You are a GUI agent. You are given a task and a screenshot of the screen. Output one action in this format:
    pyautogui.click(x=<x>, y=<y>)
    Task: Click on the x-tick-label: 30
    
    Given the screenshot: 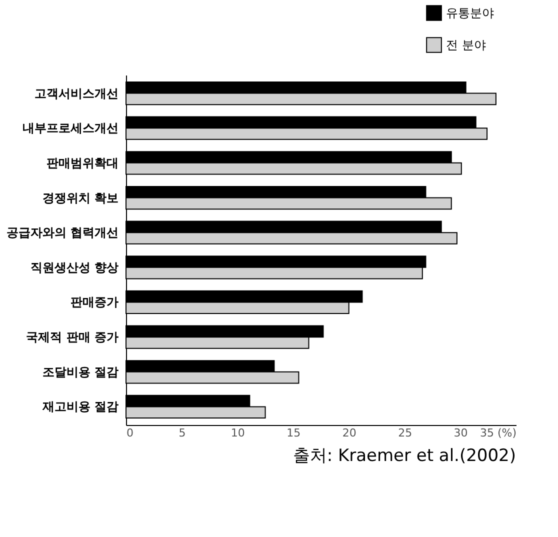 What is the action you would take?
    pyautogui.click(x=461, y=433)
    